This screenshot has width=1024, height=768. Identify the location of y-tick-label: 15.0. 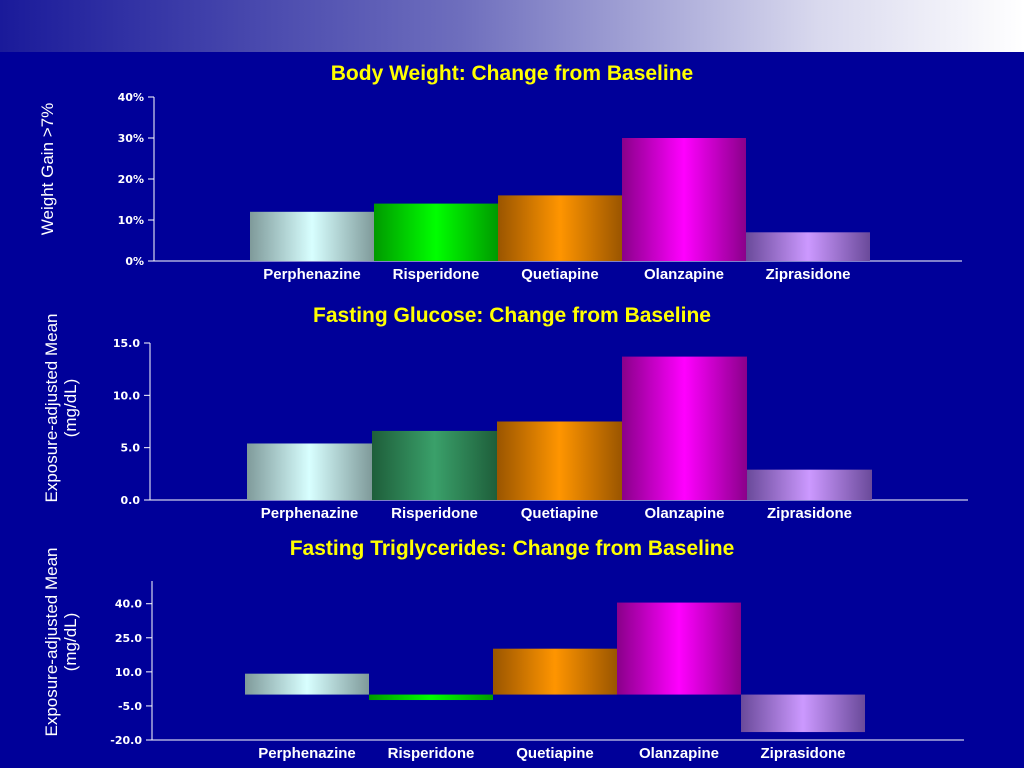
(126, 343).